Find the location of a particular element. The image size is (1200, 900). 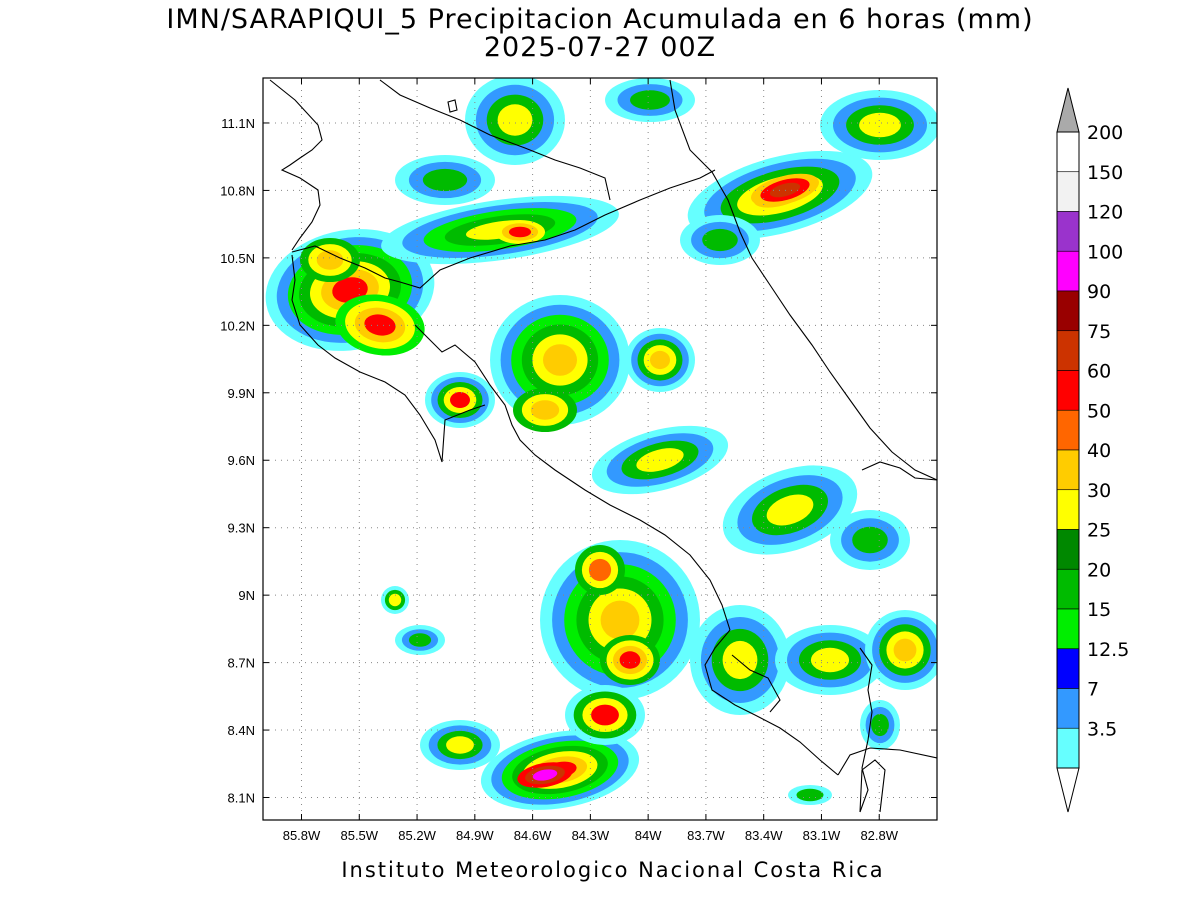

colorbar-over-arrow is located at coordinates (1068, 110).